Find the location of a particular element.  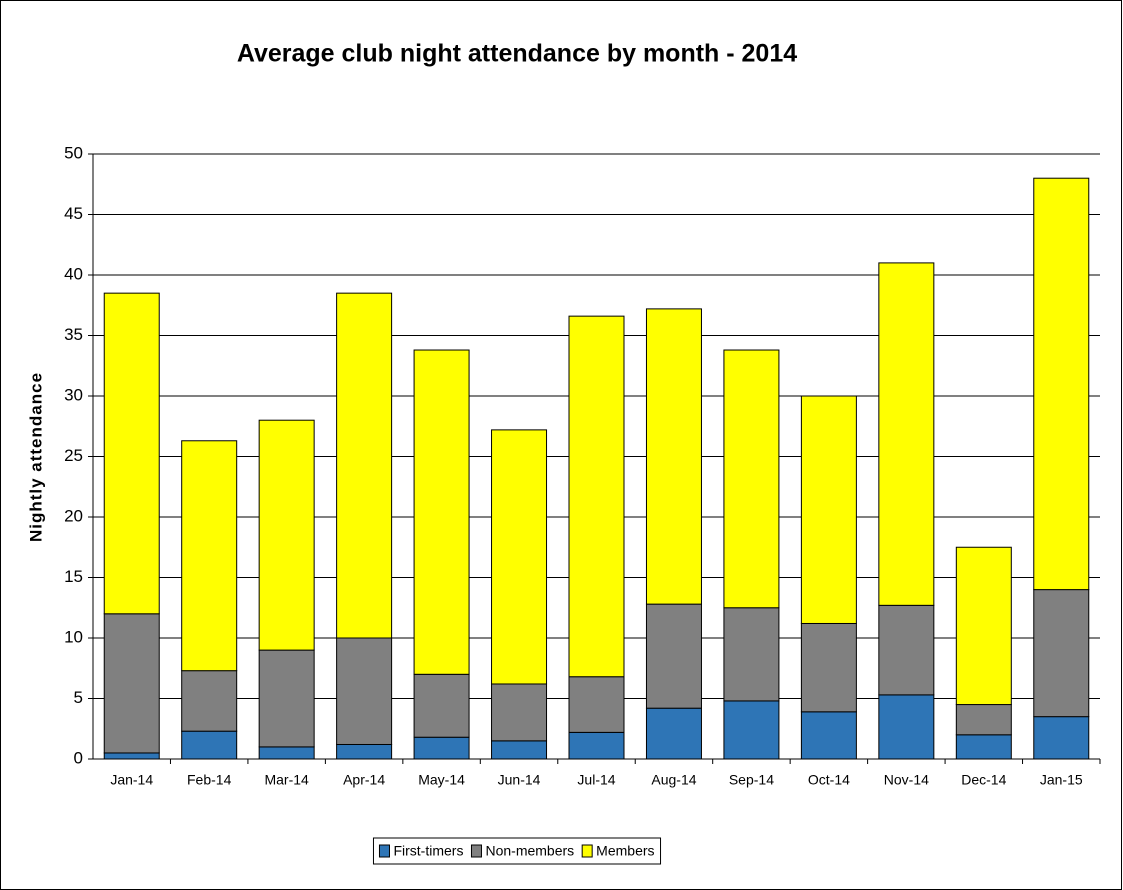

x-tick-label: Jan-15 is located at coordinates (1061, 780).